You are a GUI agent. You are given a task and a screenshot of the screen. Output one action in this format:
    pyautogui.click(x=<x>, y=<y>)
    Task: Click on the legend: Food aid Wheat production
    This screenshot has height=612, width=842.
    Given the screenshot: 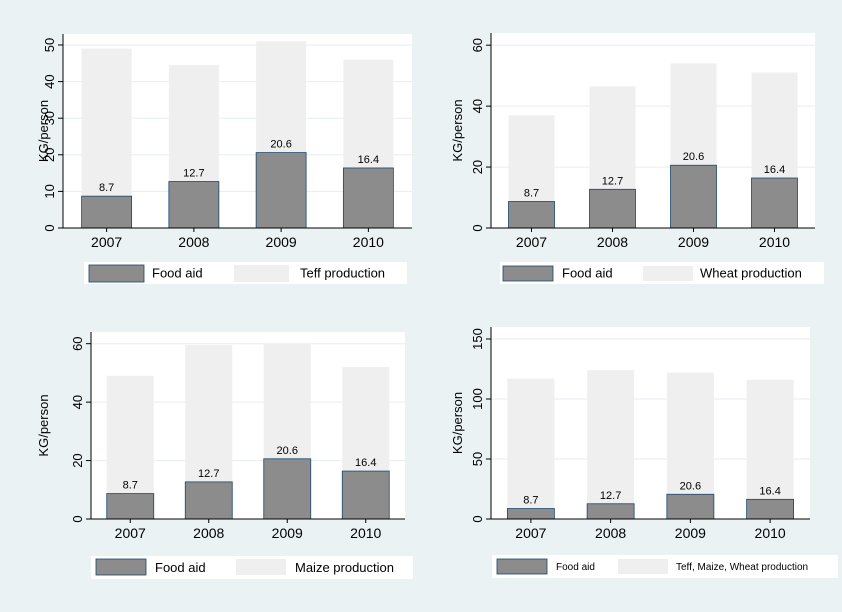 What is the action you would take?
    pyautogui.click(x=662, y=273)
    